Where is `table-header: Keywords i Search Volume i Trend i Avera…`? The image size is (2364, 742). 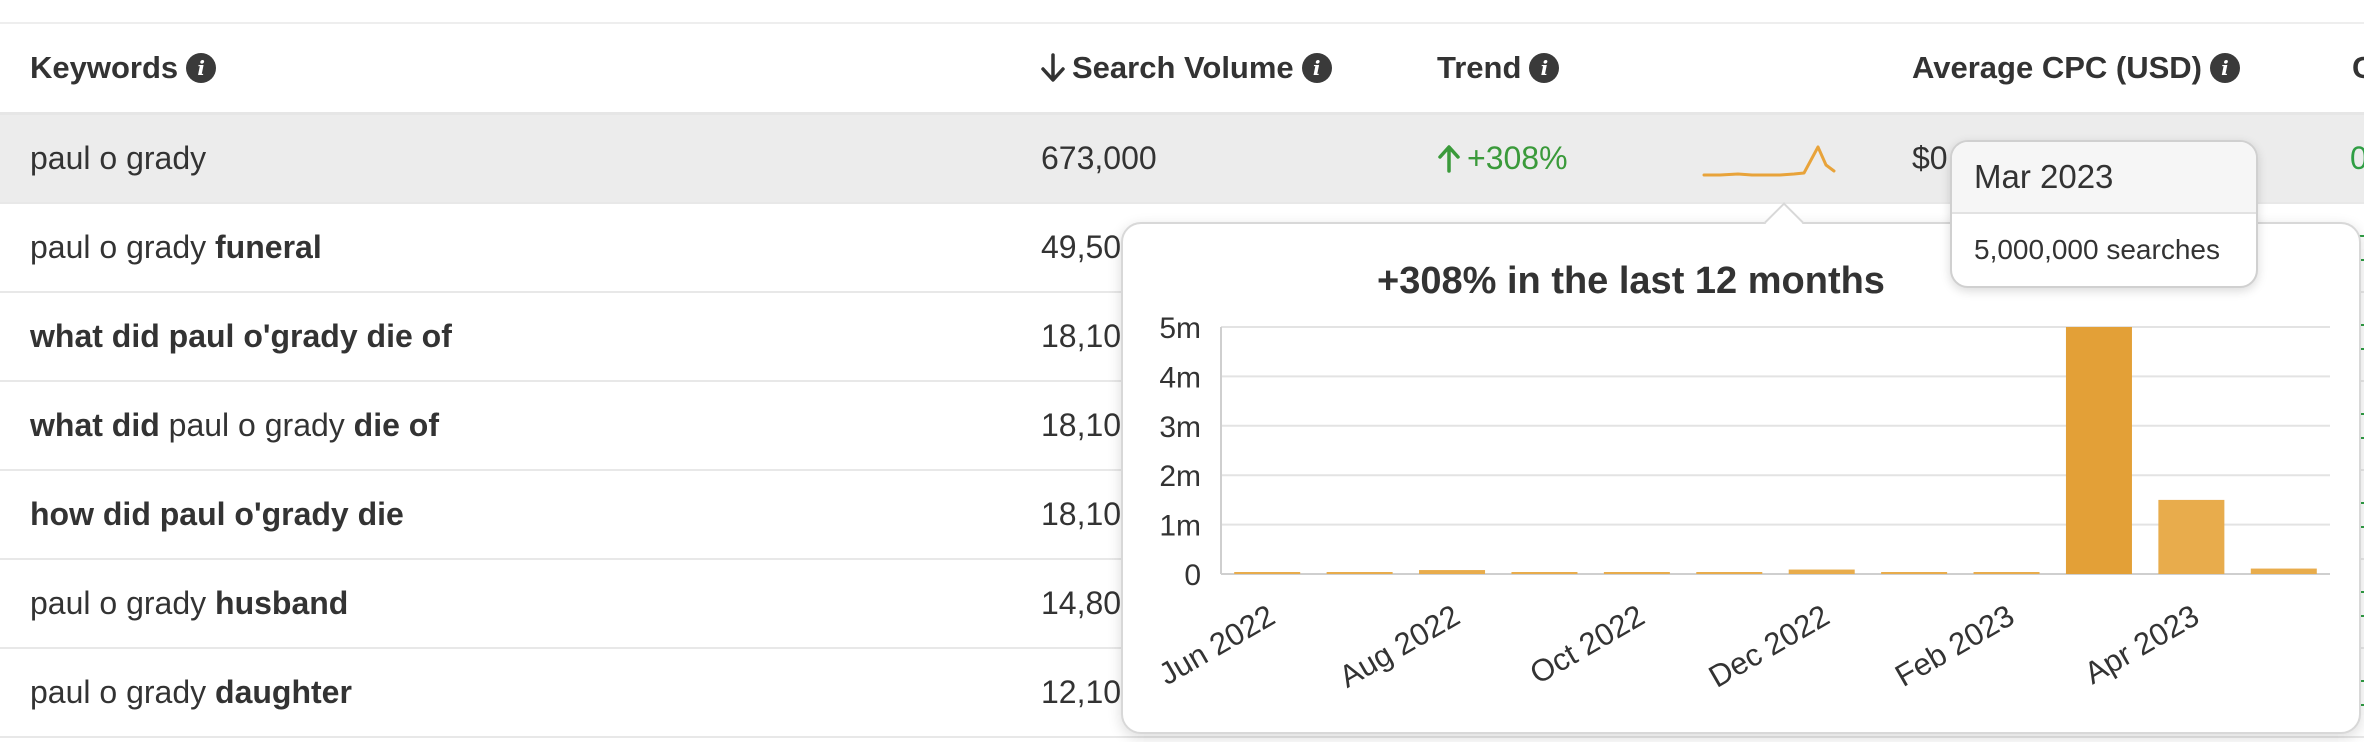 table-header: Keywords i Search Volume i Trend i Avera… is located at coordinates (1182, 69).